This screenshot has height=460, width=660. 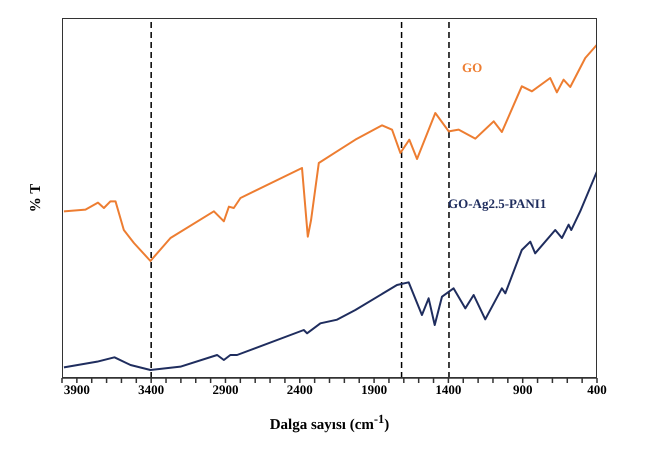 What do you see at coordinates (497, 204) in the screenshot?
I see `series-label: GO-Ag2.5-PANI1` at bounding box center [497, 204].